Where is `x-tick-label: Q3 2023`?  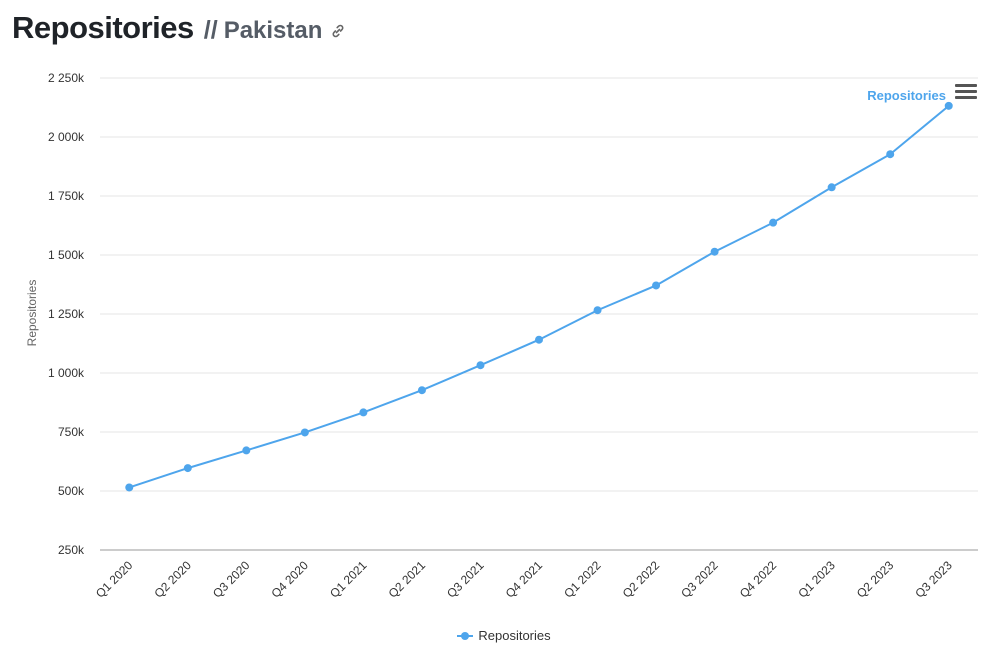
x-tick-label: Q3 2023 is located at coordinates (933, 579).